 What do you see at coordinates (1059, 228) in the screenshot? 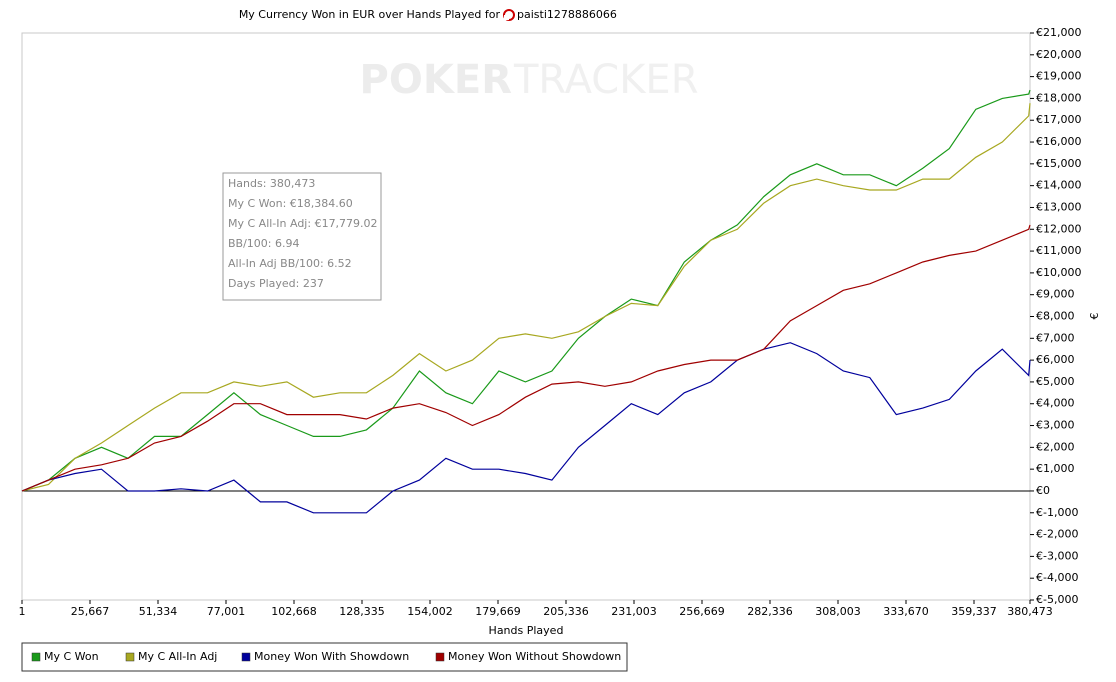
I see `y-tick-label: €12,000` at bounding box center [1059, 228].